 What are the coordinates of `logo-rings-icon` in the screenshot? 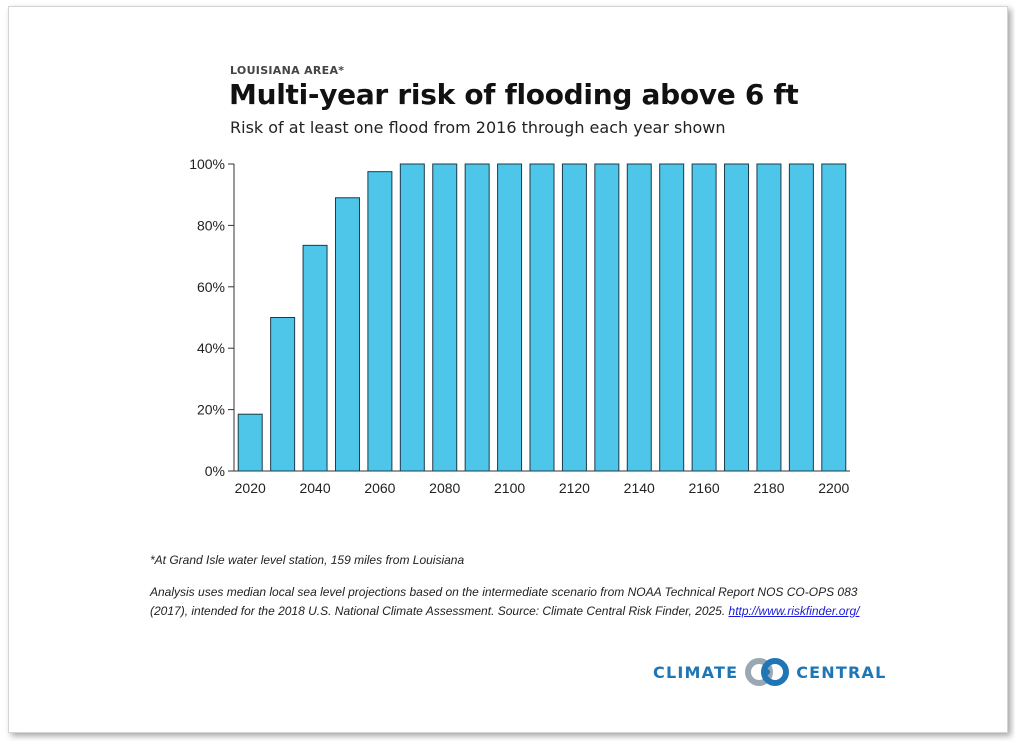 It's located at (767, 672).